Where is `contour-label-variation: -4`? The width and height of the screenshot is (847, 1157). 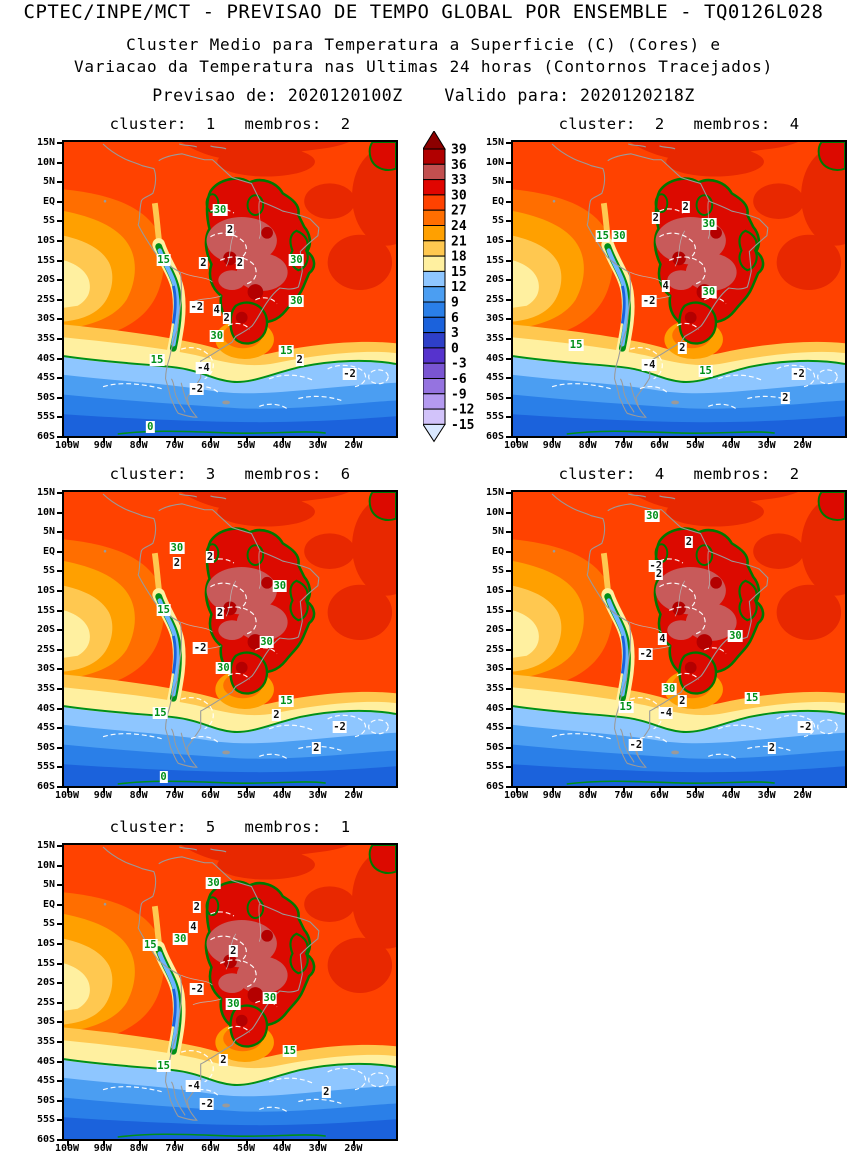 contour-label-variation: -4 is located at coordinates (203, 368).